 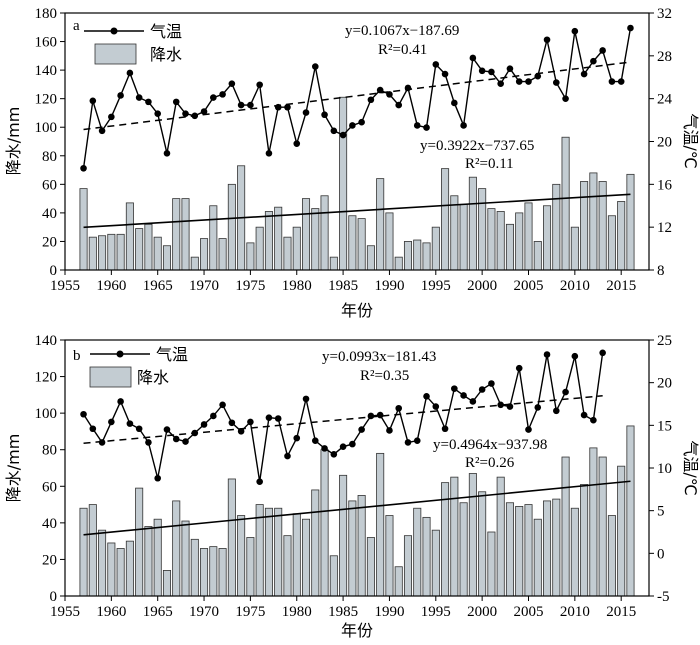 I want to click on x-tick-label: 1955, so click(x=65, y=612).